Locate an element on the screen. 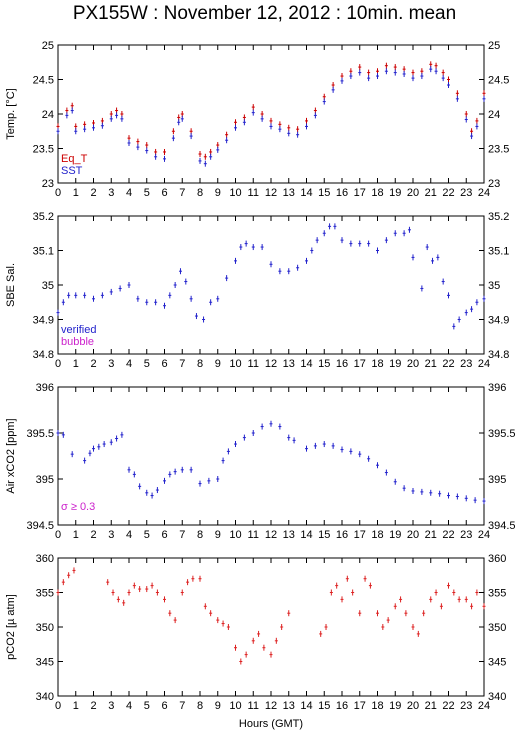 Image resolution: width=529 pixels, height=739 pixels. pco2-xtick-label: 11 is located at coordinates (253, 706).